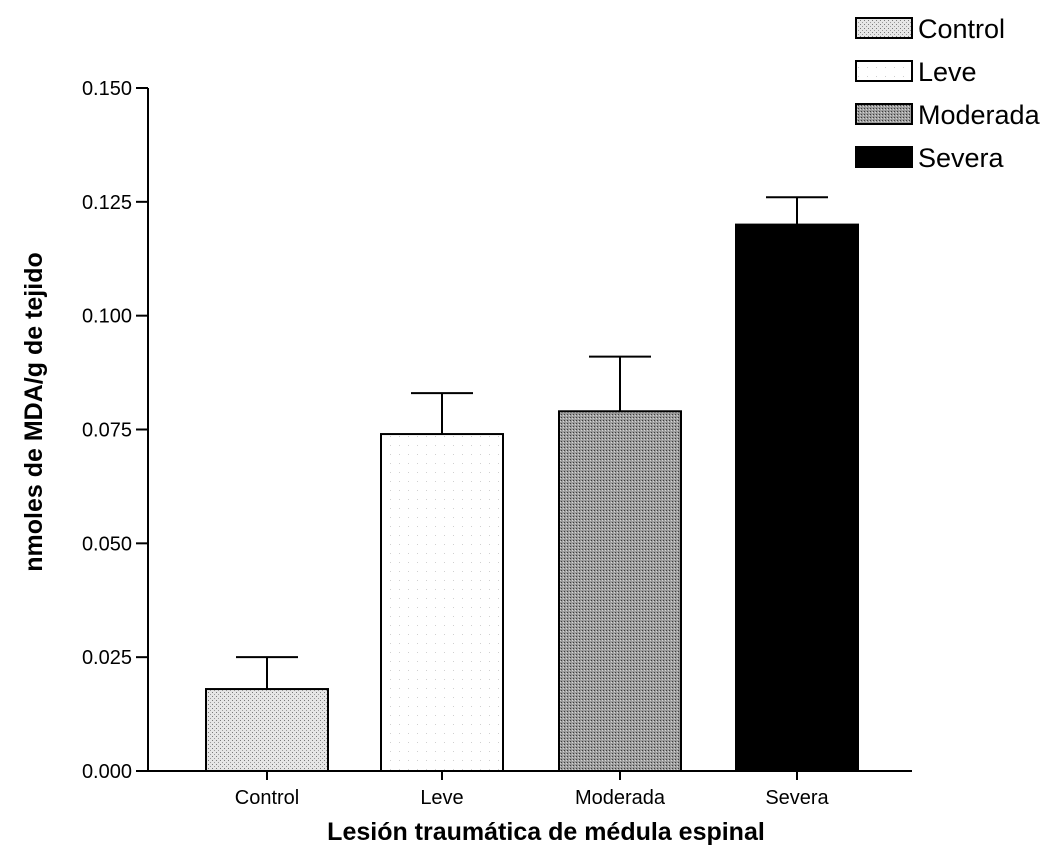 This screenshot has width=1063, height=852. Describe the element at coordinates (961, 29) in the screenshot. I see `legend-label-control: Control` at that location.